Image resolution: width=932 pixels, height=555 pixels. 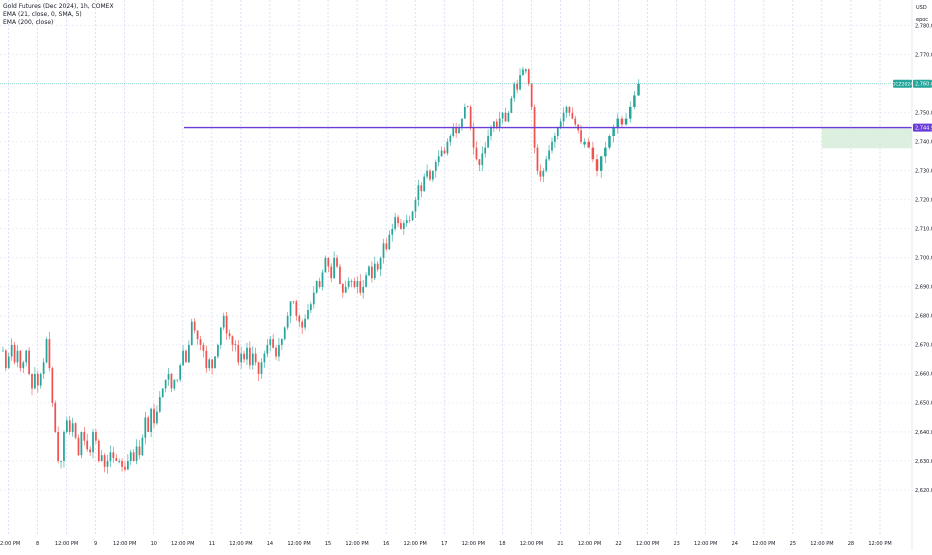 What do you see at coordinates (923, 85) in the screenshot?
I see `current-price-text: 2,760.0` at bounding box center [923, 85].